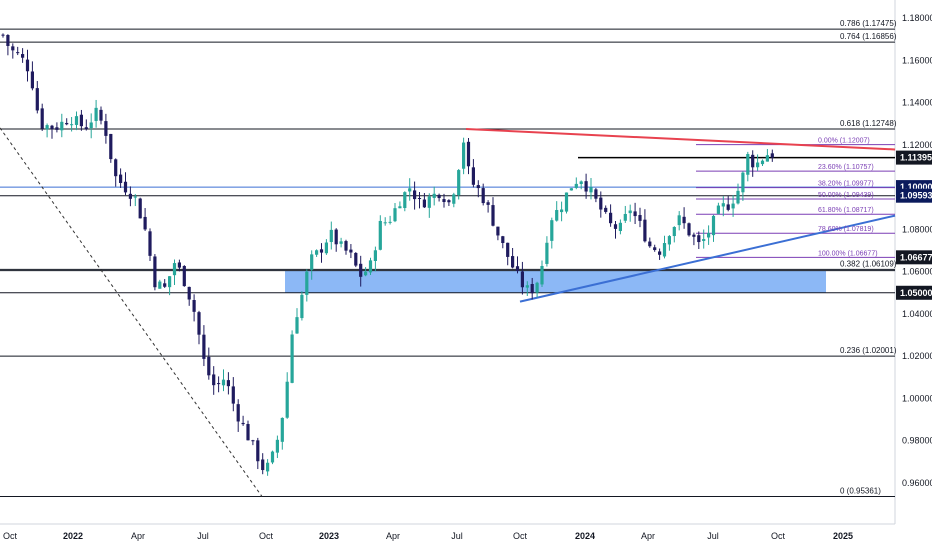 The image size is (932, 550). What do you see at coordinates (917, 145) in the screenshot?
I see `y-tick-label-3: 1.12000` at bounding box center [917, 145].